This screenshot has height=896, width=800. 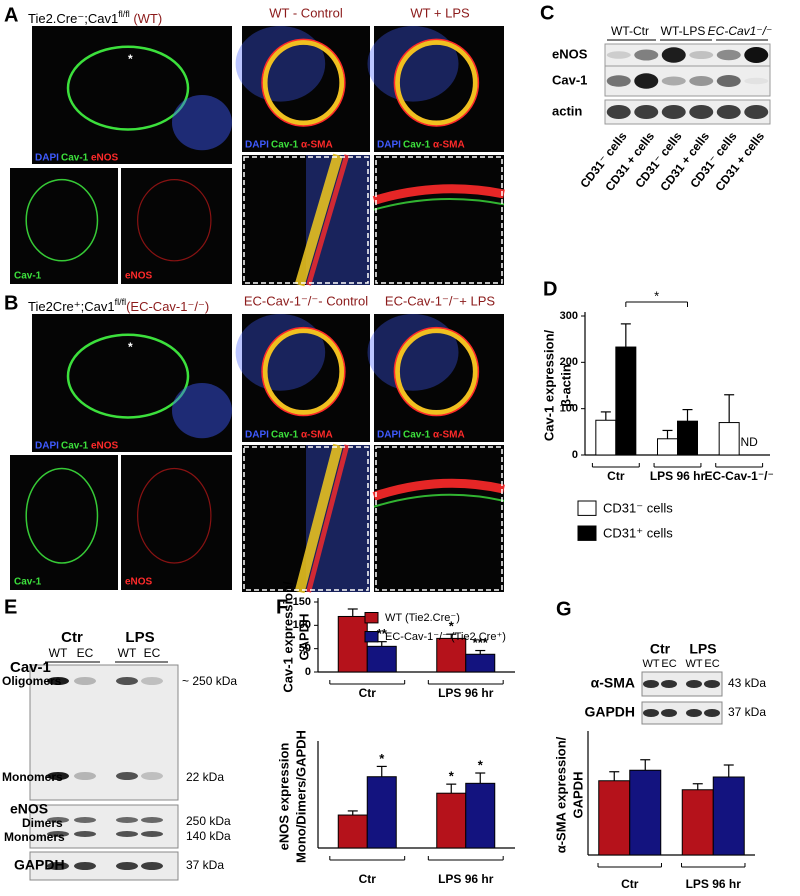 I want to click on label: Monomers, so click(x=34, y=837).